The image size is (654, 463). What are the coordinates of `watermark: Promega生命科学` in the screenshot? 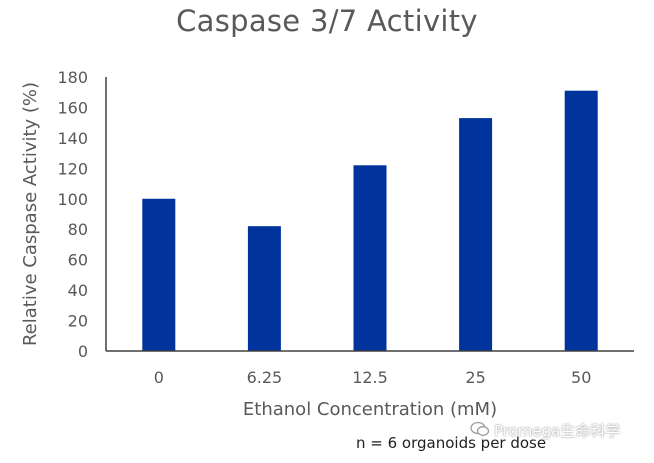 It's located at (545, 430).